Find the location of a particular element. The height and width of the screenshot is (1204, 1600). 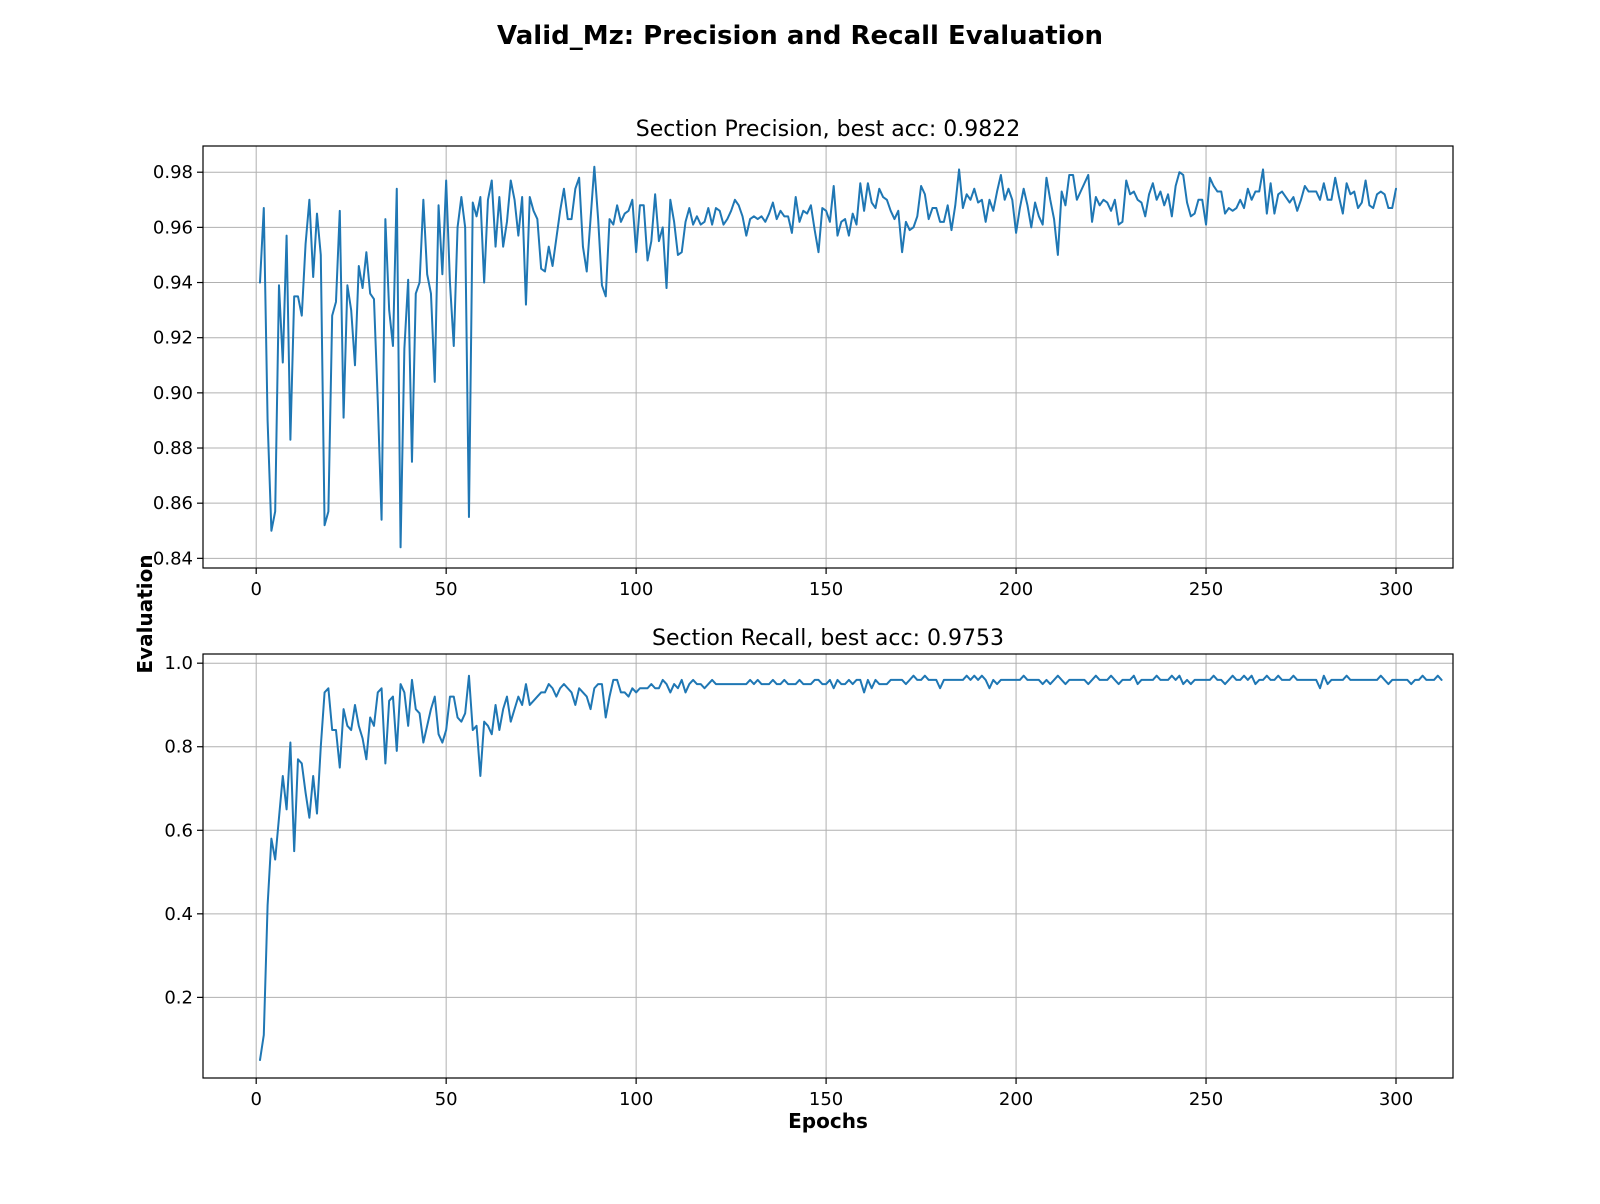

precision-y-tick-label-6: 0.96 is located at coordinates (173, 227).